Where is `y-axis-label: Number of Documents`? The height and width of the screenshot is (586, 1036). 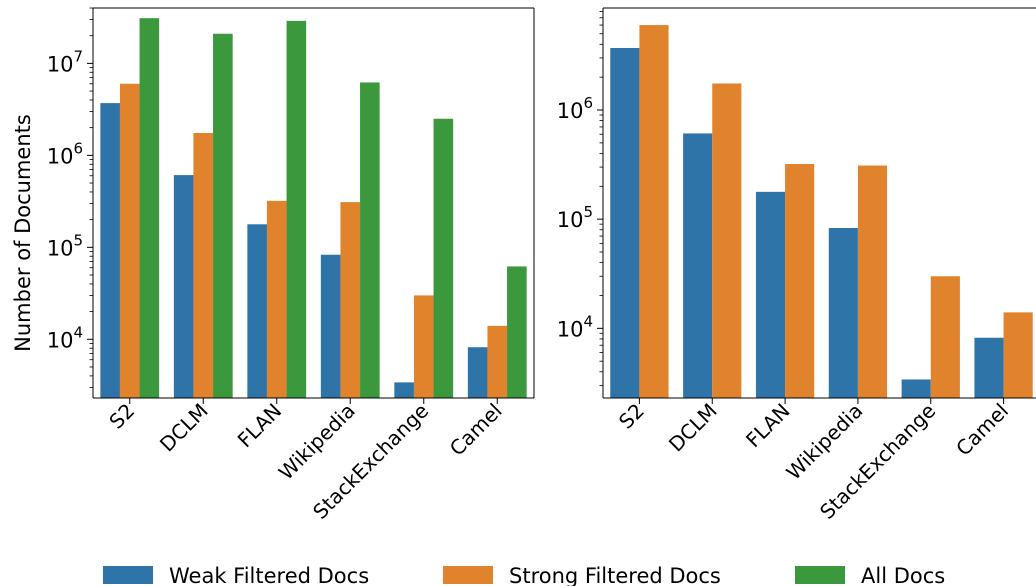
y-axis-label: Number of Documents is located at coordinates (23, 233).